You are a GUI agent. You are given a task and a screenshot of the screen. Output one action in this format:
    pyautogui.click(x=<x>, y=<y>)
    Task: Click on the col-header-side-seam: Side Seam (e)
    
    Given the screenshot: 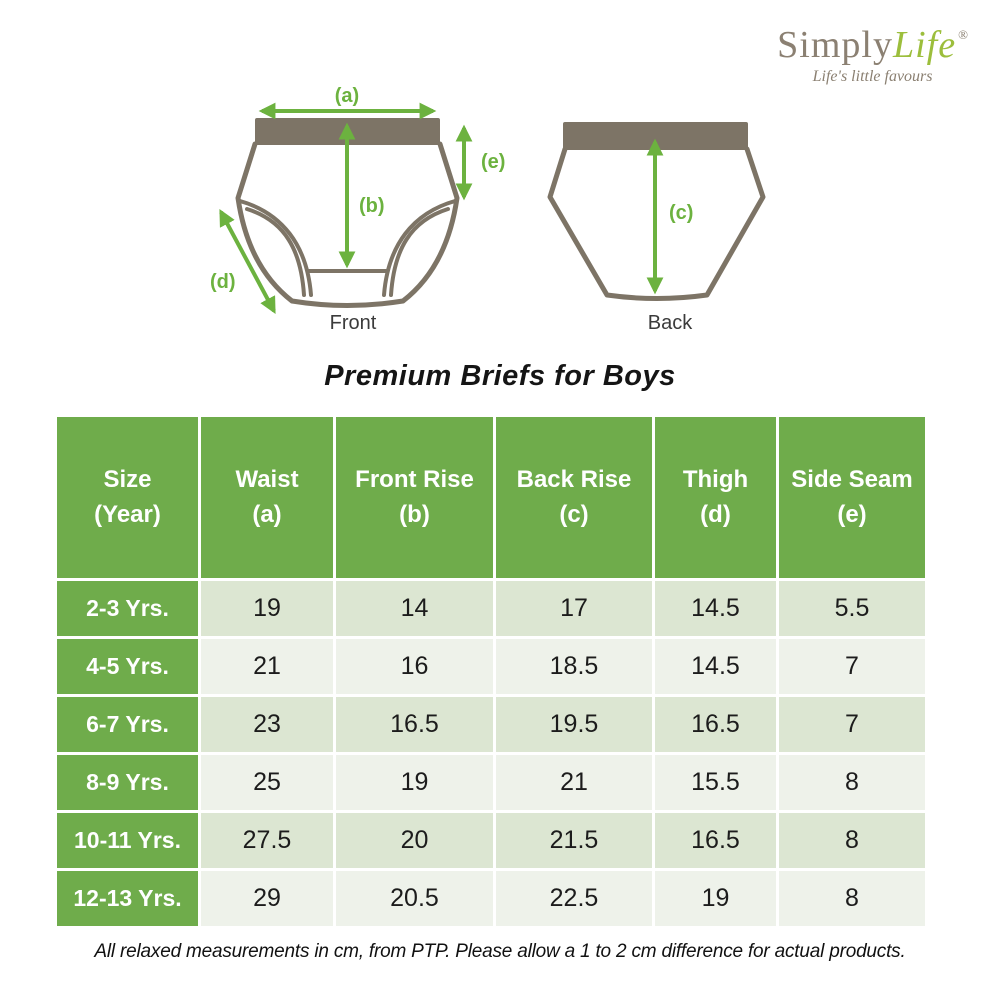 What is the action you would take?
    pyautogui.click(x=852, y=497)
    